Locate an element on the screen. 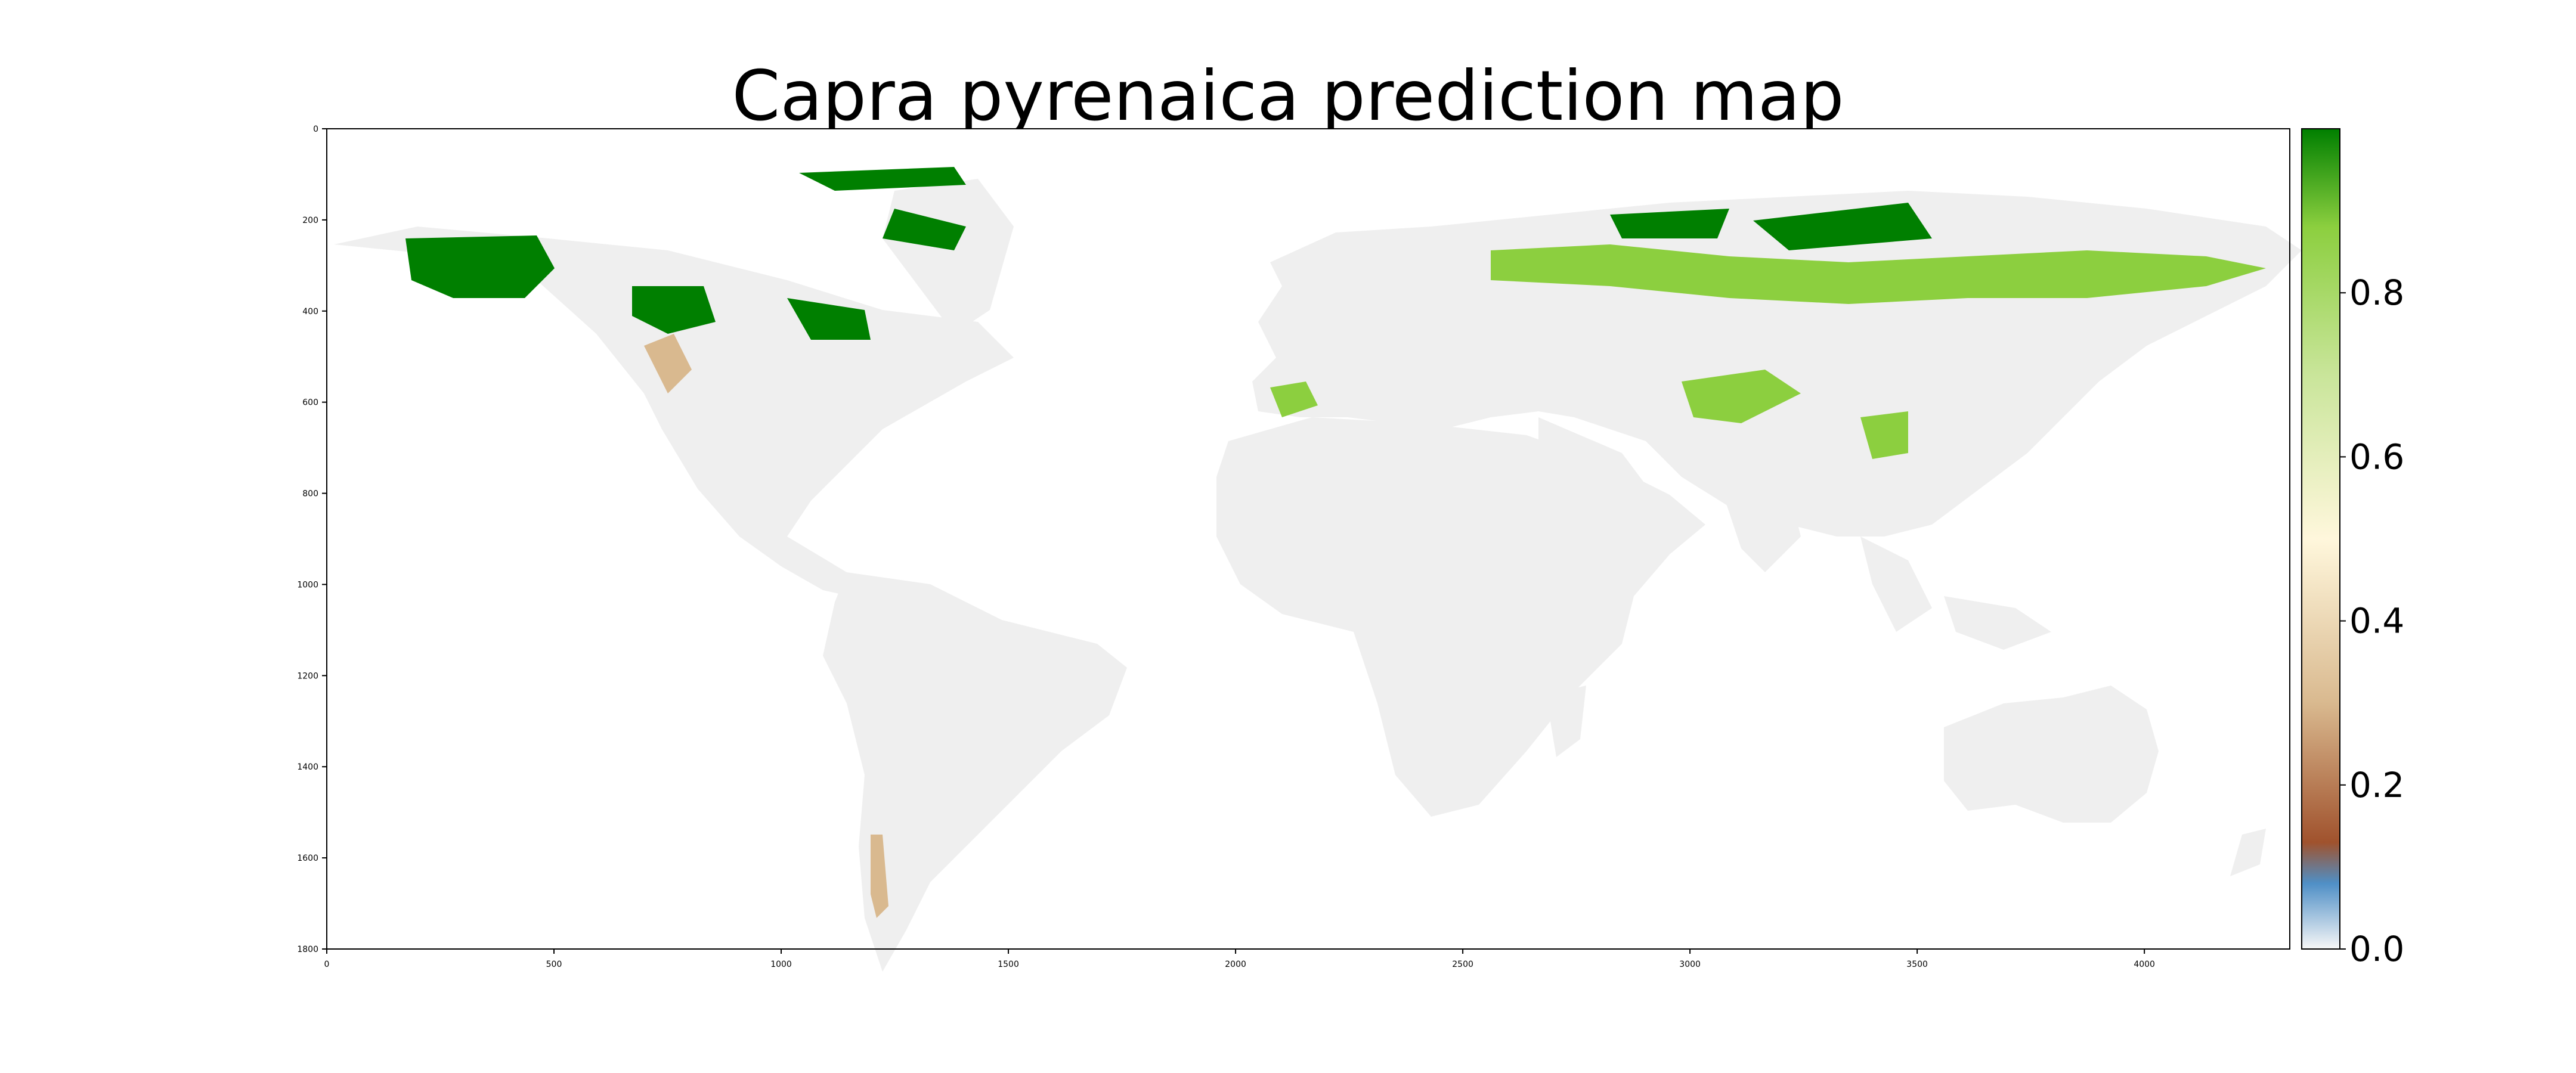 The height and width of the screenshot is (1073, 2576). arabia-india-land is located at coordinates (1670, 494).